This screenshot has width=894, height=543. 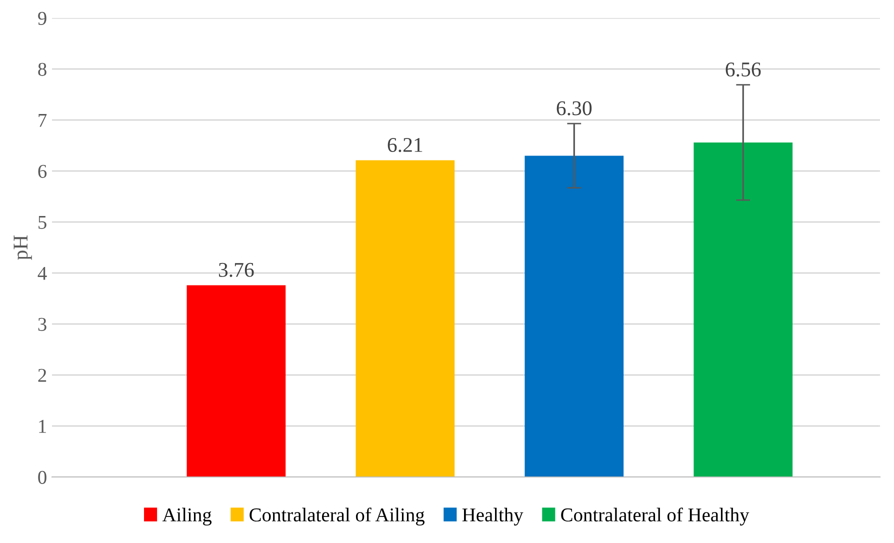 What do you see at coordinates (23, 247) in the screenshot?
I see `y-axis-title: pH` at bounding box center [23, 247].